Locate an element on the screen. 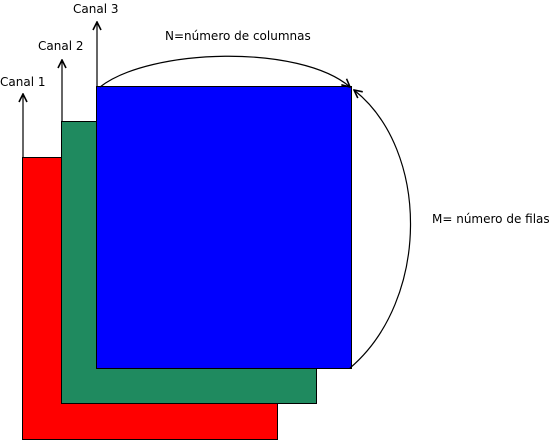 The image size is (558, 443). channel-3-label: Canal 3 is located at coordinates (95, 9).